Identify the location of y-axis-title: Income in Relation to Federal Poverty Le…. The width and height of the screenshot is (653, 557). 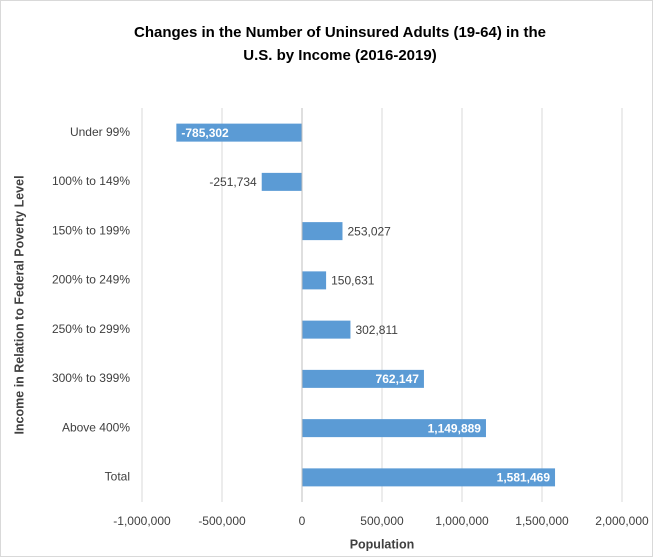
(19, 304).